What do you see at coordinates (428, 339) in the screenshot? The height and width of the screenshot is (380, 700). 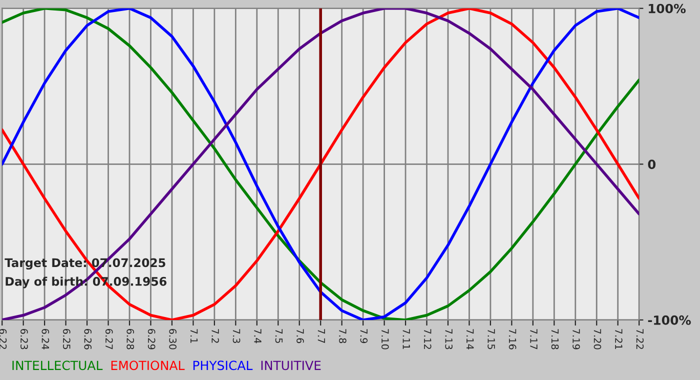 I see `x-tick-label: 7.12` at bounding box center [428, 339].